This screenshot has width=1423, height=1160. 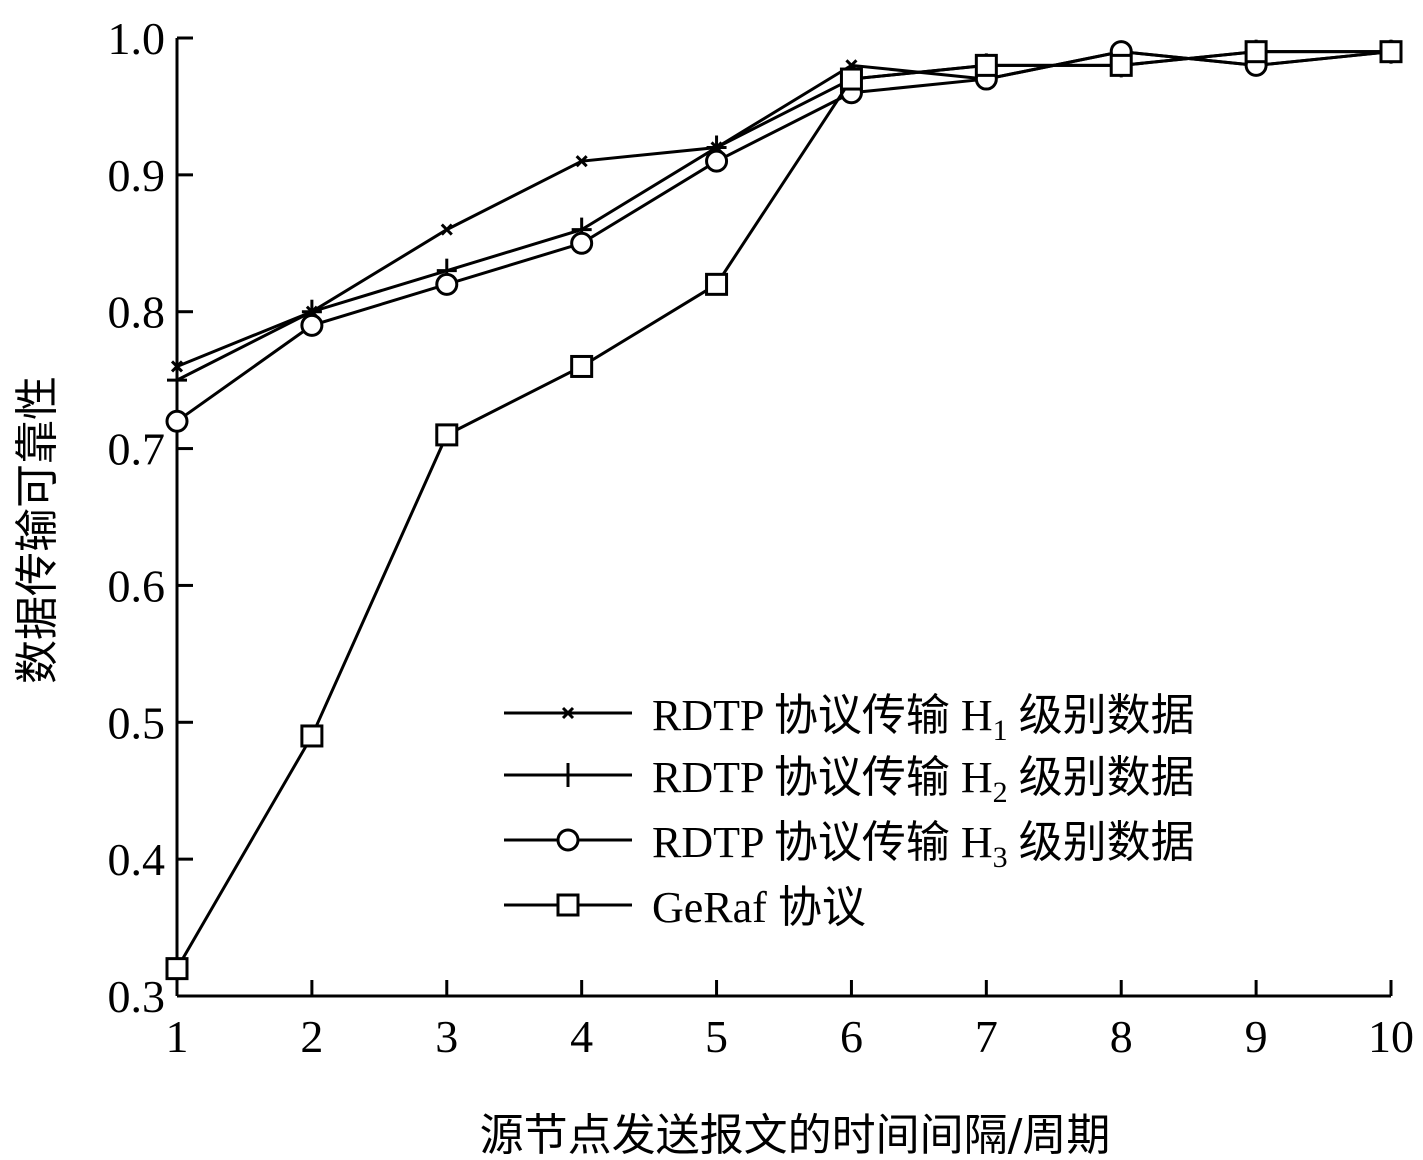 What do you see at coordinates (137, 996) in the screenshot?
I see `y-tick-label: 0.3` at bounding box center [137, 996].